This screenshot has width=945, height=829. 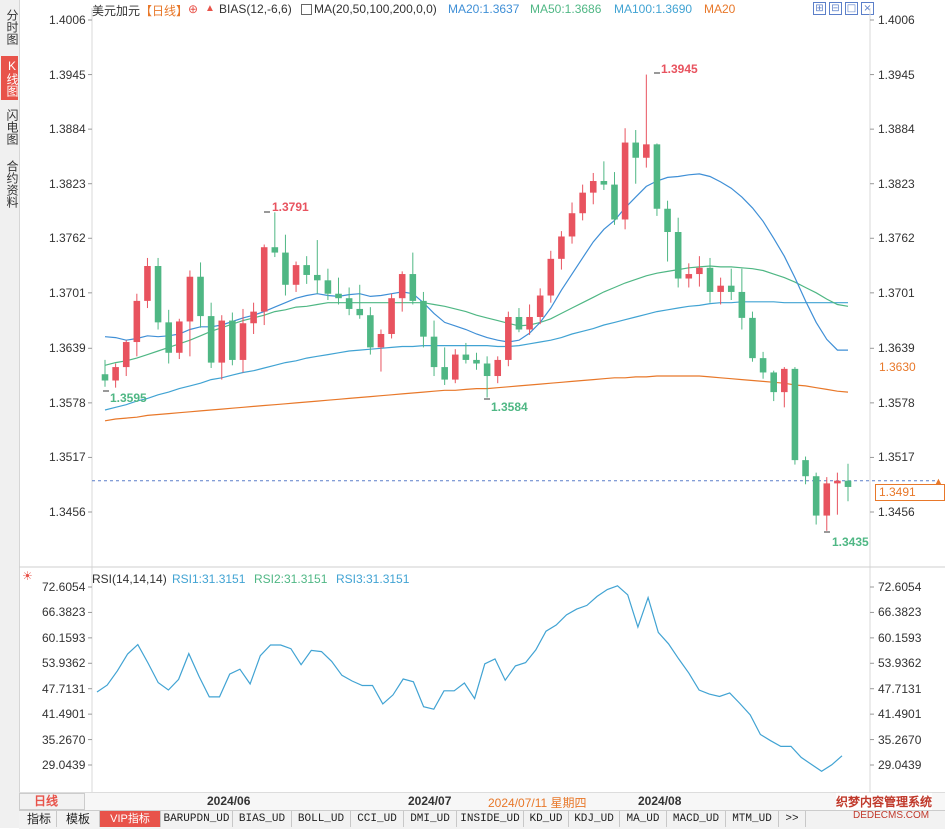 What do you see at coordinates (10, 78) in the screenshot?
I see `tab-kline: K线图` at bounding box center [10, 78].